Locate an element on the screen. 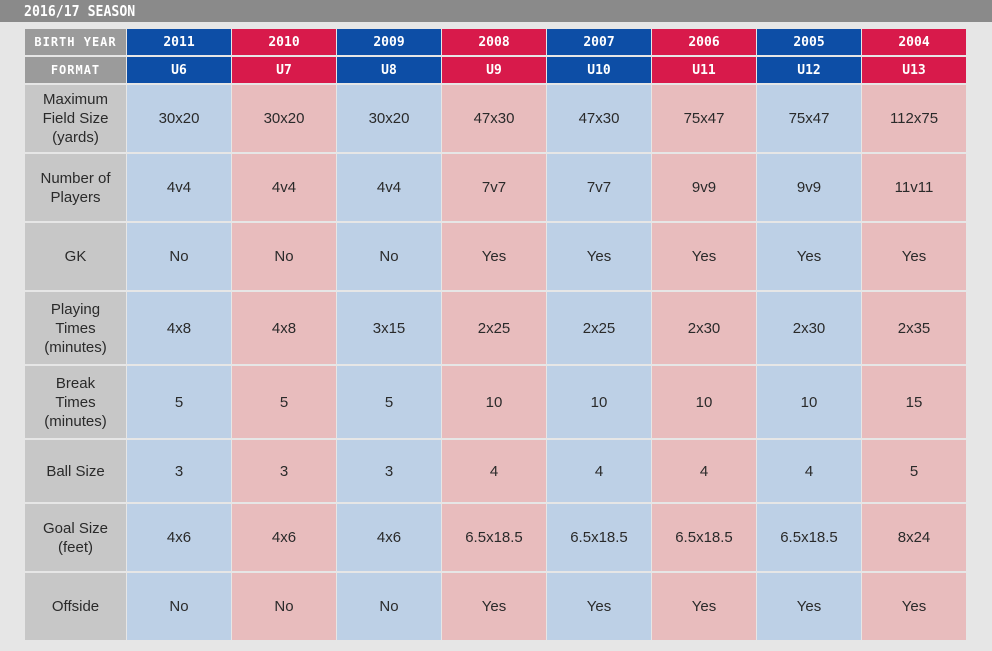  format-cell: U13 is located at coordinates (914, 70).